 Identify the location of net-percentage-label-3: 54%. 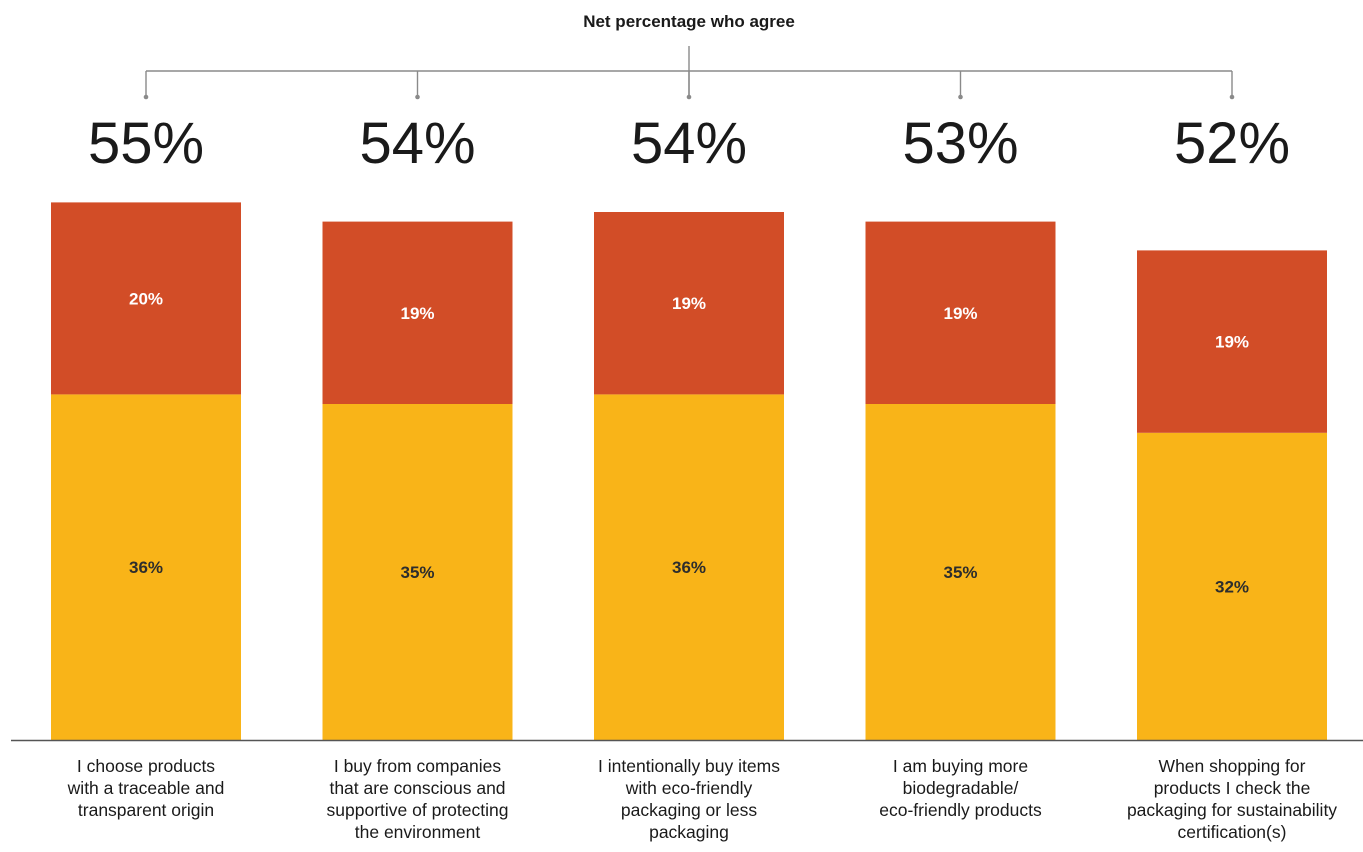
(689, 143).